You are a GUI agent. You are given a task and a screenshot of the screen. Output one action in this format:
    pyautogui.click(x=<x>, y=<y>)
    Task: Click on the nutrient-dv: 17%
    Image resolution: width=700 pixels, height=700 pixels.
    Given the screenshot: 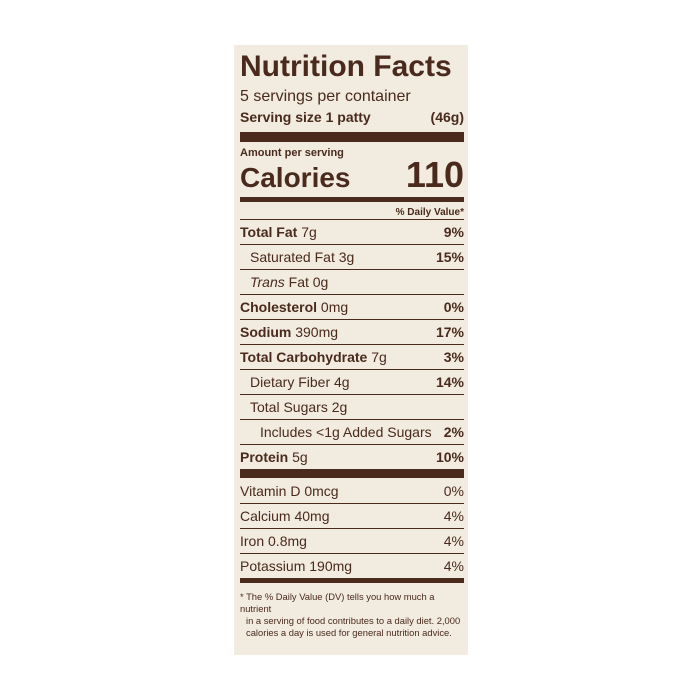 What is the action you would take?
    pyautogui.click(x=449, y=332)
    